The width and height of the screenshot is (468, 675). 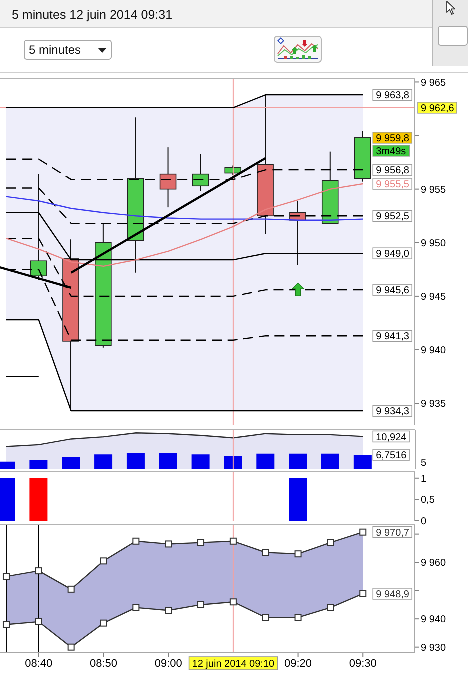 I want to click on y-tick-label: 9 955, so click(x=433, y=190).